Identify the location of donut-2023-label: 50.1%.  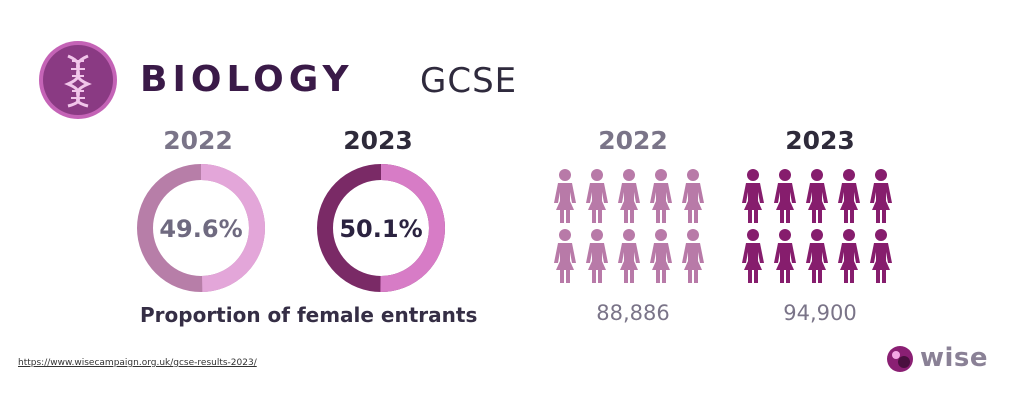
(380, 229).